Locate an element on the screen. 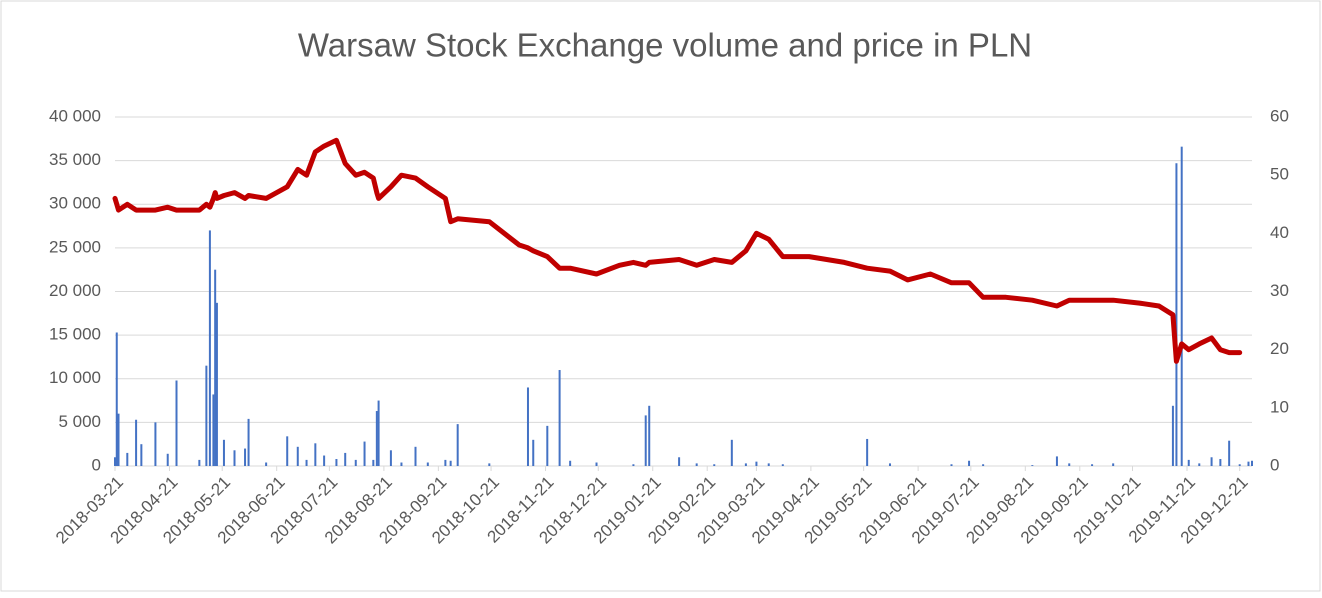 The height and width of the screenshot is (598, 1322). y-tick-label: 25 000 is located at coordinates (75, 246).